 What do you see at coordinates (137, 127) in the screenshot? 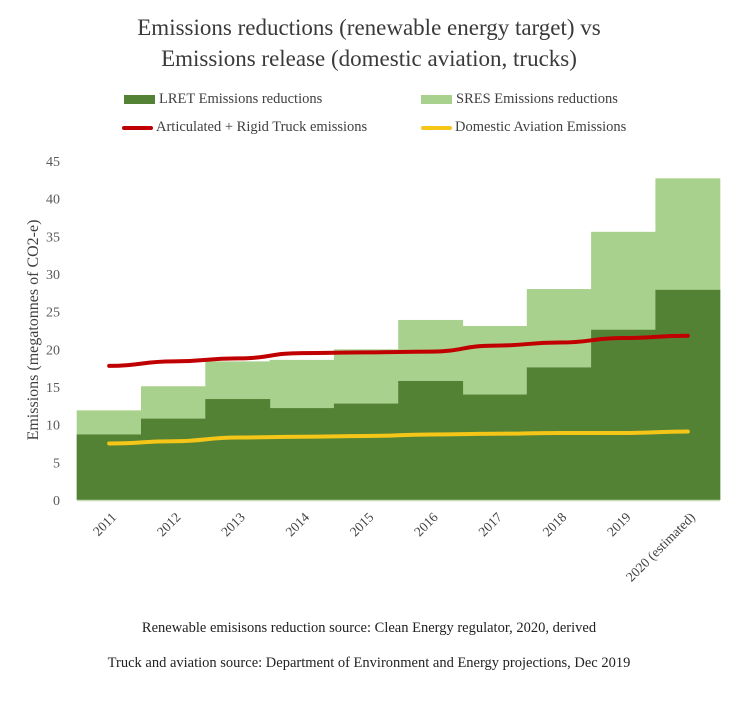
I see `legend-swatch-truck` at bounding box center [137, 127].